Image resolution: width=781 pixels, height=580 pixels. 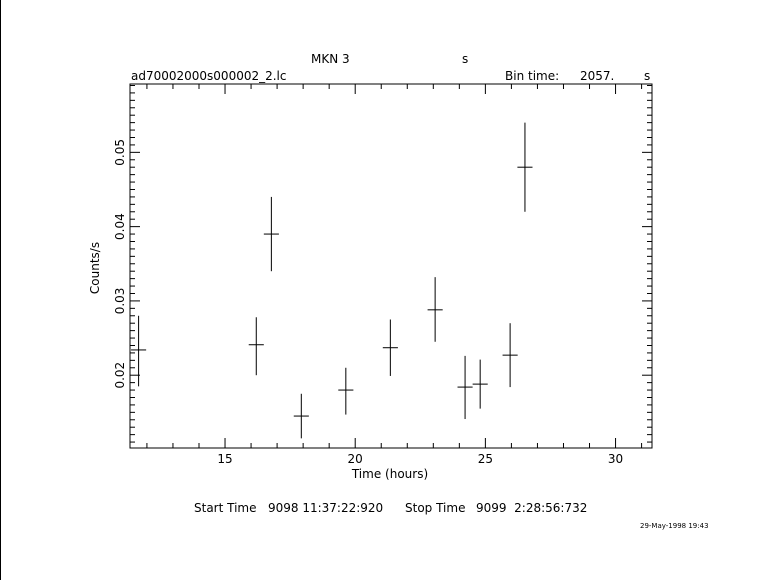 What do you see at coordinates (120, 375) in the screenshot?
I see `y-tick-label: 0.02` at bounding box center [120, 375].